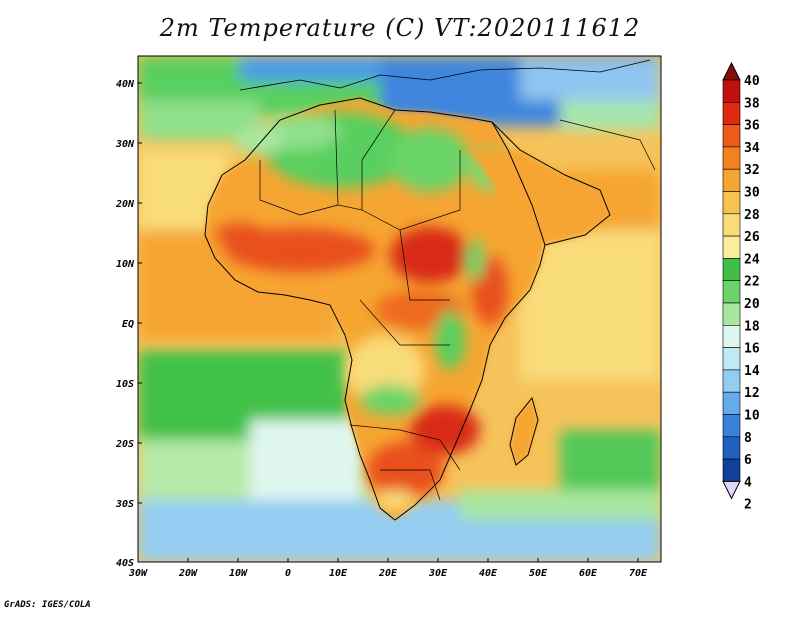 The width and height of the screenshot is (800, 618). What do you see at coordinates (752, 416) in the screenshot?
I see `colorbar-label: 10` at bounding box center [752, 416].